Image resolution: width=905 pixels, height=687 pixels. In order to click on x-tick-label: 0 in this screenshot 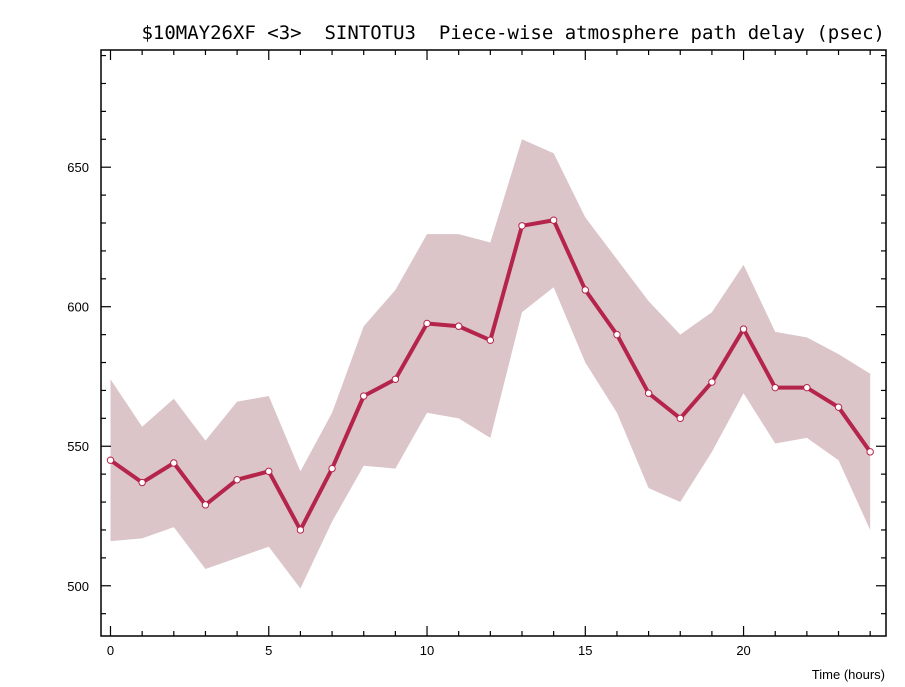, I will do `click(110, 650)`.